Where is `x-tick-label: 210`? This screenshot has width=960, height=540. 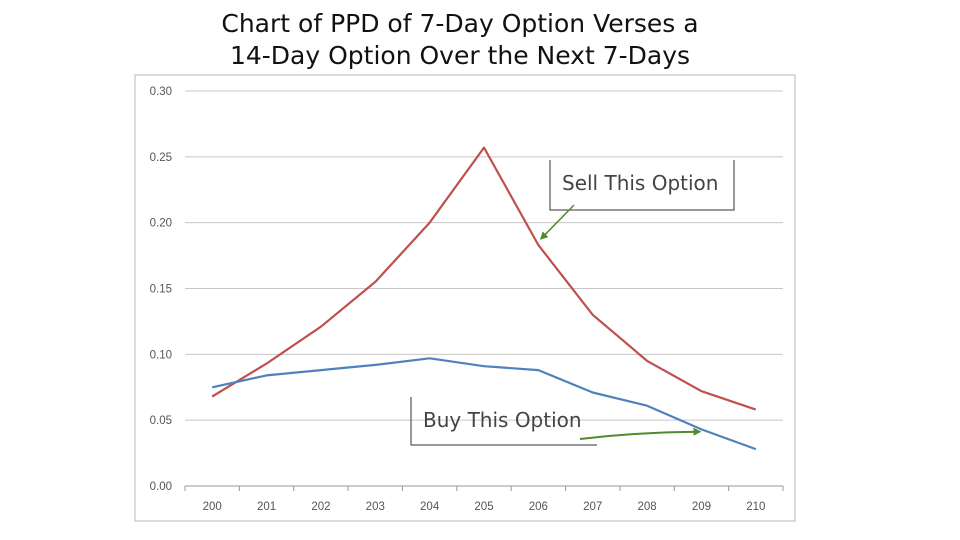
x-tick-label: 210 is located at coordinates (755, 507).